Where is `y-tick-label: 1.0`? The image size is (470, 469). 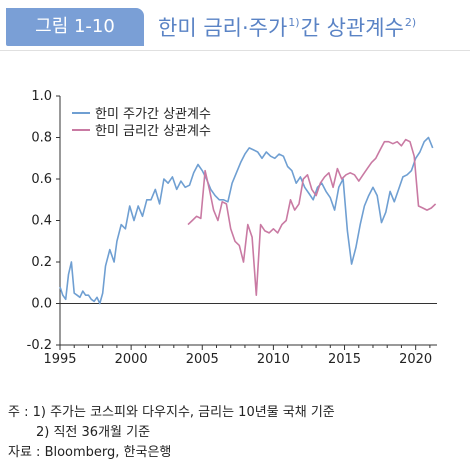
y-tick-label: 1.0 is located at coordinates (41, 96).